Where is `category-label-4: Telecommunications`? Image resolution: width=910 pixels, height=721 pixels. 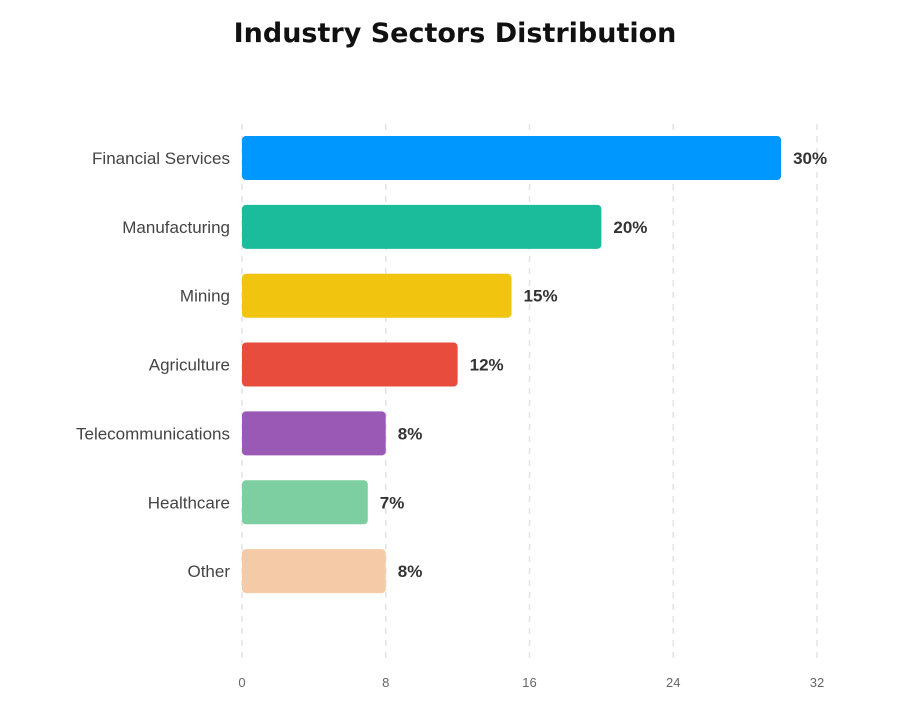 category-label-4: Telecommunications is located at coordinates (153, 433).